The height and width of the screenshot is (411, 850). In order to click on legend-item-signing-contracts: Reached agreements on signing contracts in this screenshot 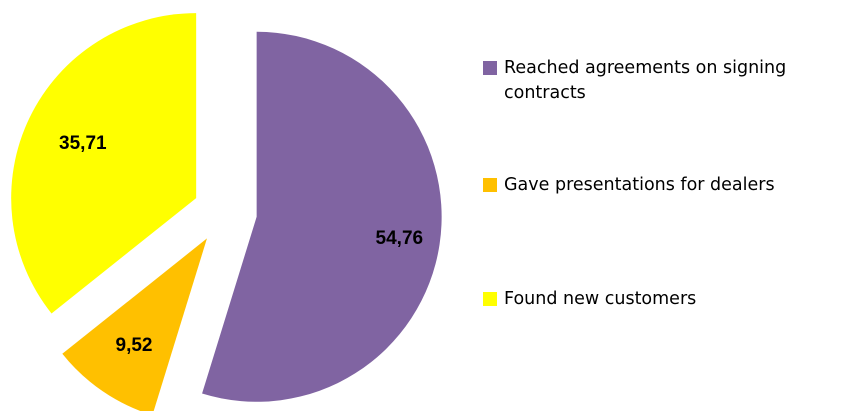, I will do `click(663, 81)`.